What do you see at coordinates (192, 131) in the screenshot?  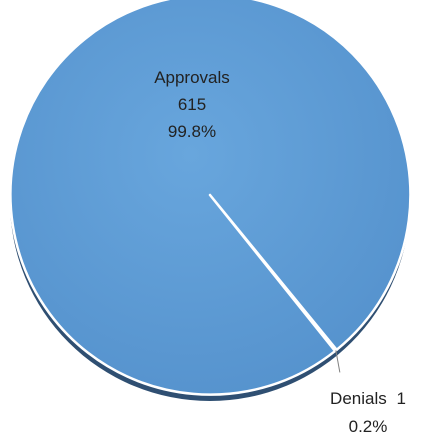 I see `approvals-label-percent: 99.8%` at bounding box center [192, 131].